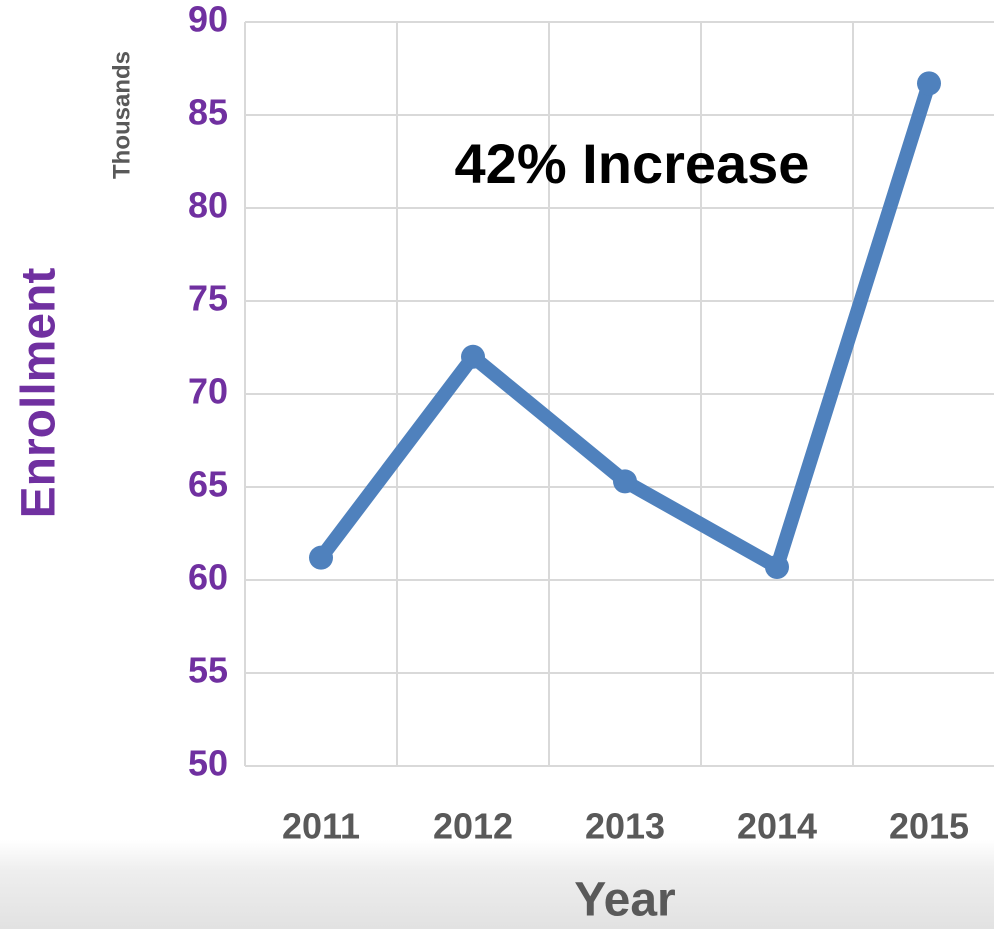  Describe the element at coordinates (39, 393) in the screenshot. I see `y-axis-label: Enrollment` at that location.